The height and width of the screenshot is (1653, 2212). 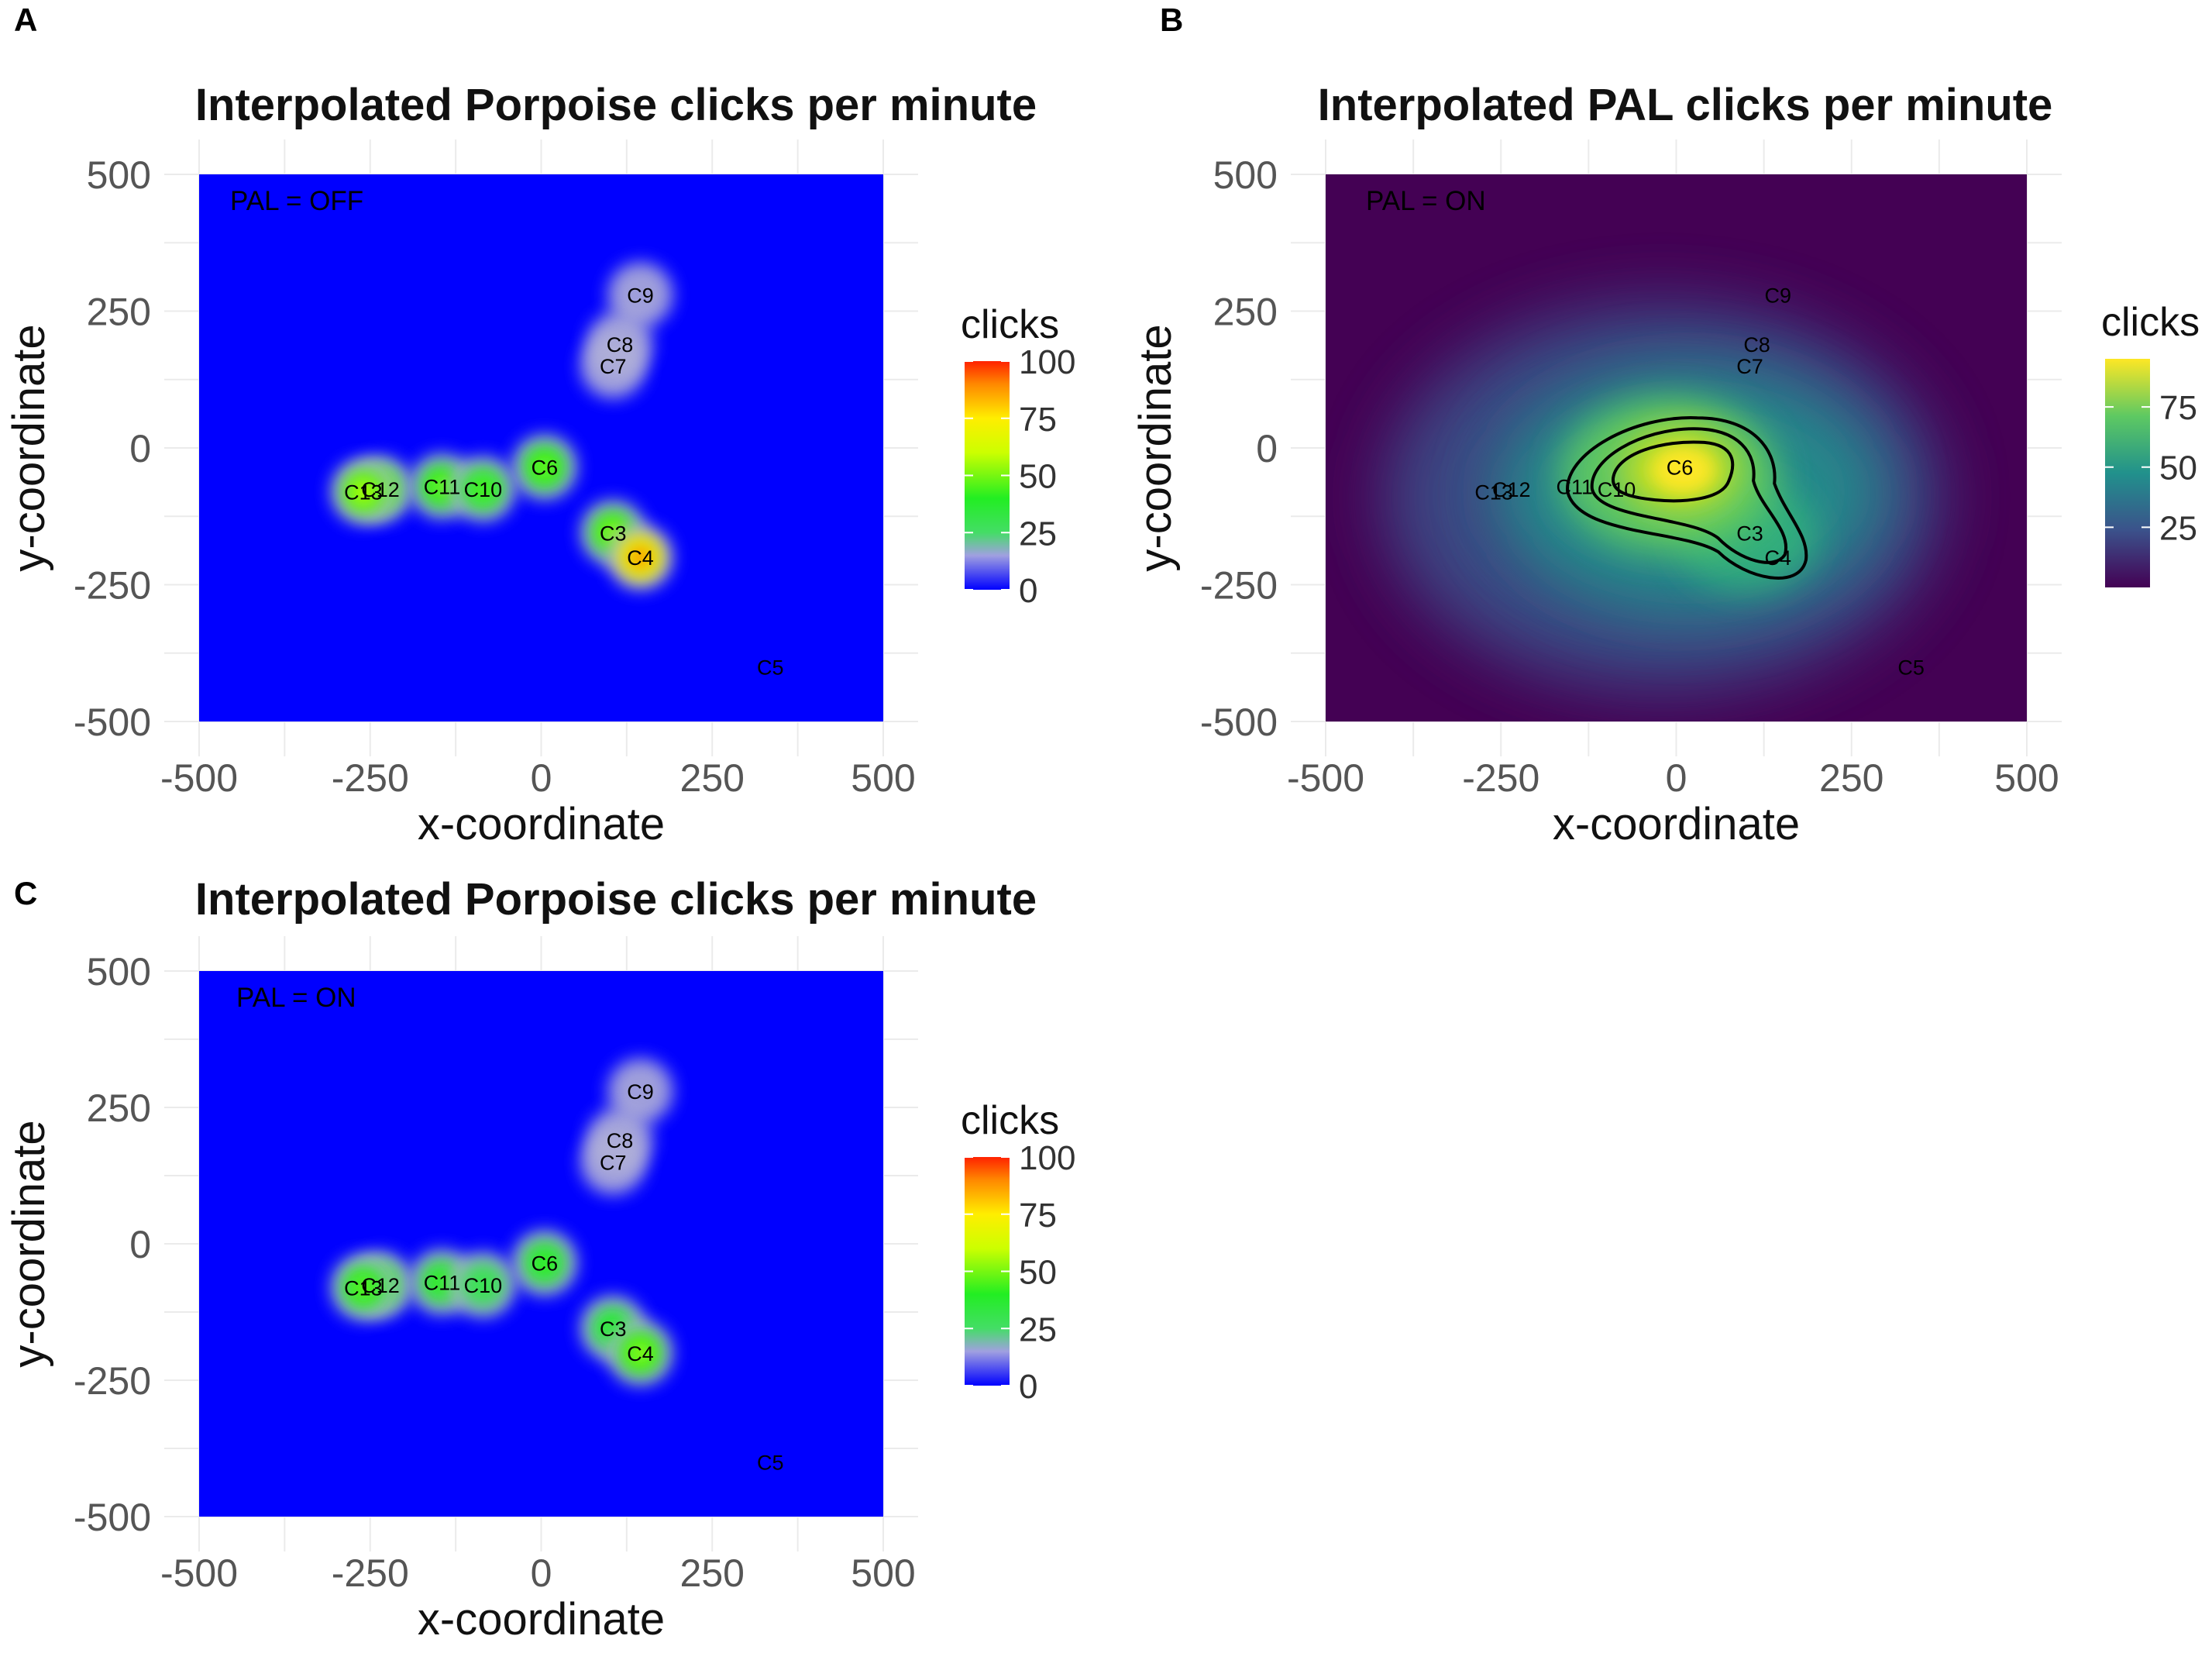 What do you see at coordinates (296, 201) in the screenshot?
I see `pal-annotation: PAL = OFF` at bounding box center [296, 201].